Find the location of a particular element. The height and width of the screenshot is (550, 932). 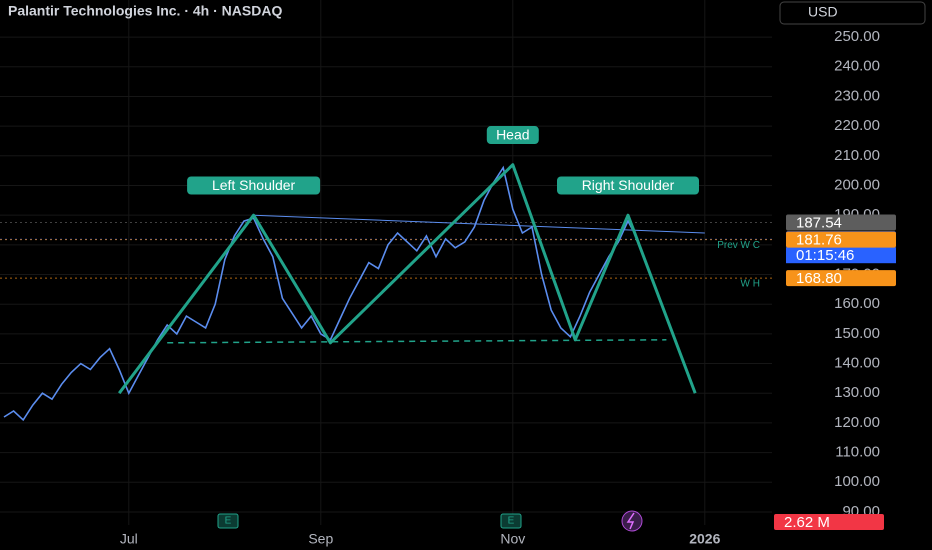

y-tick-label: 220.00 is located at coordinates (857, 125).